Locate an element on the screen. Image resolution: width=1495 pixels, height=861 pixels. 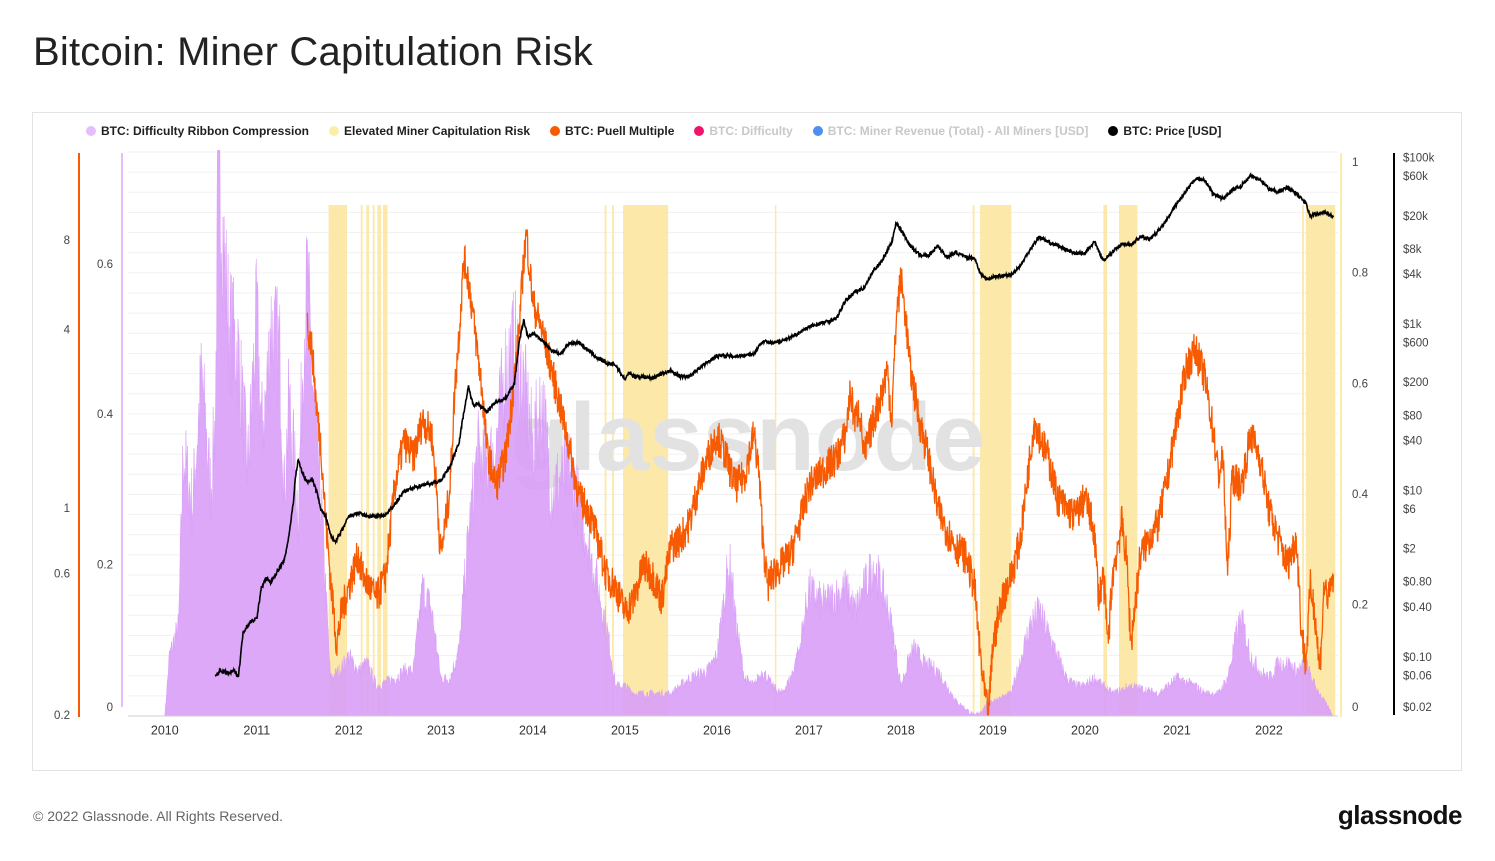
price-tick-label: $6 is located at coordinates (1409, 510).